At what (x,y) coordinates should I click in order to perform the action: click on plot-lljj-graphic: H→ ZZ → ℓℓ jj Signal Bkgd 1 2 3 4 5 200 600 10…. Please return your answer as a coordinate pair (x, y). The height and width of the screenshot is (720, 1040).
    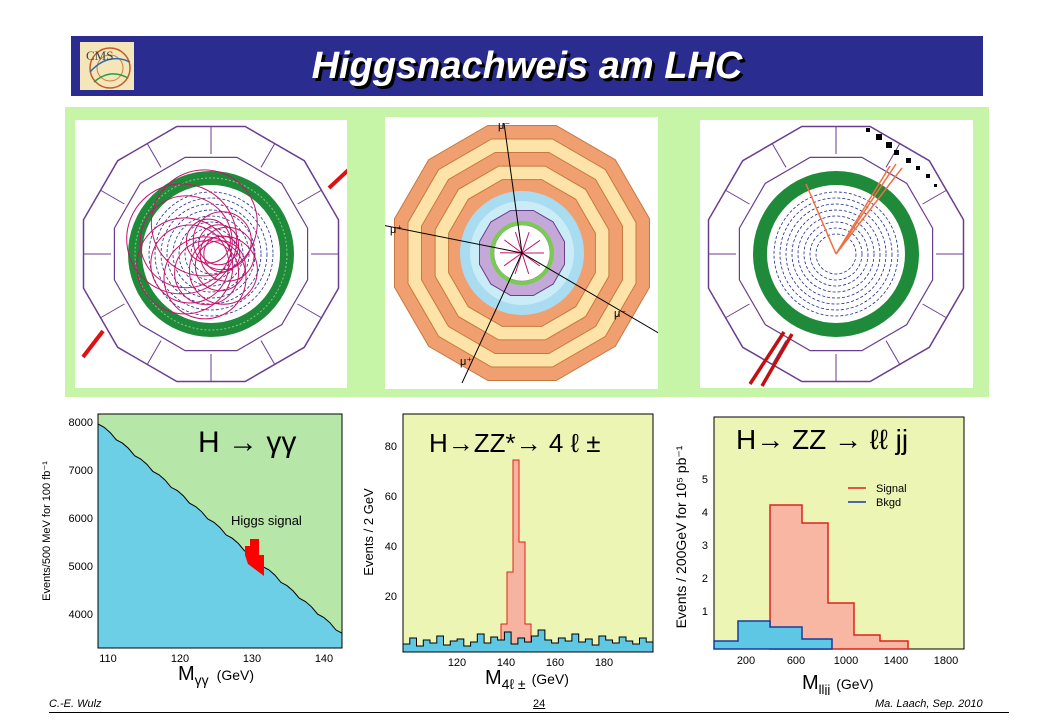
    Looking at the image, I should click on (819, 556).